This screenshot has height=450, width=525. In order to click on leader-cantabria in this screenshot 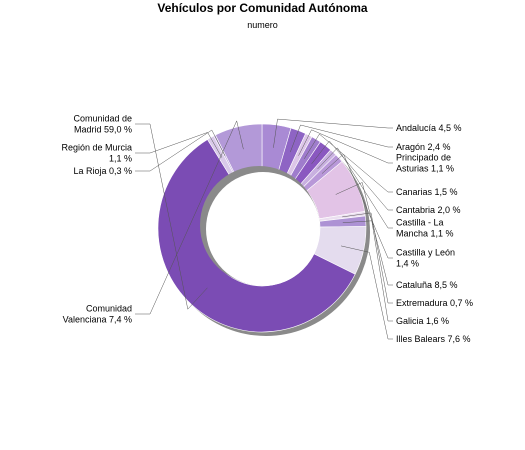, I will do `click(352, 175)`.